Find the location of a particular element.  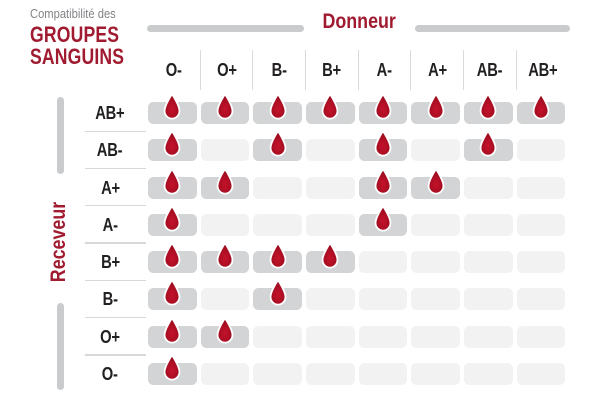

title-line1: GROUPES is located at coordinates (75, 34).